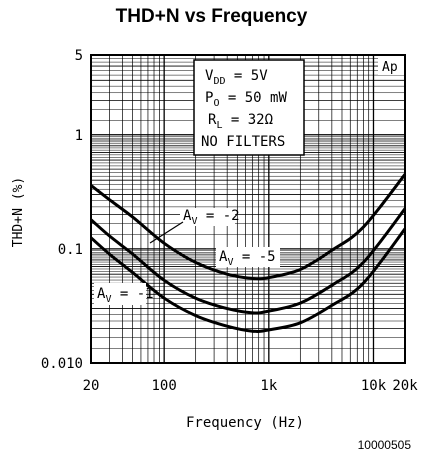 The height and width of the screenshot is (460, 423). I want to click on x-axis-label: Frequency (Hz), so click(245, 423).